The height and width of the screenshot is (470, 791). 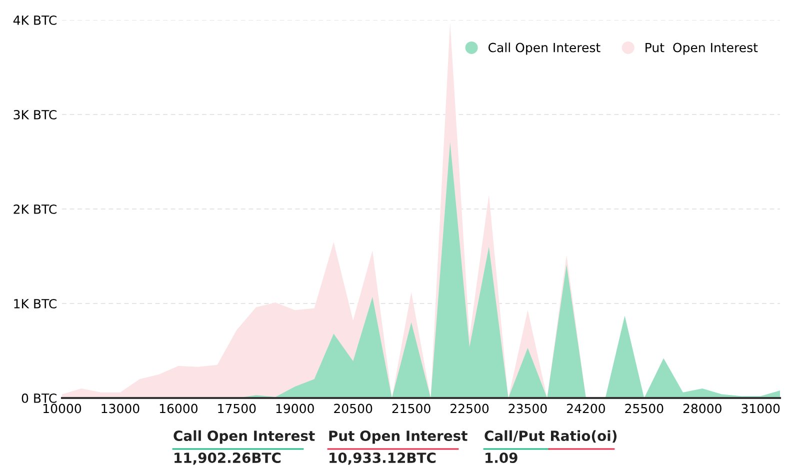 I want to click on x-tick-label: 16000, so click(x=179, y=409).